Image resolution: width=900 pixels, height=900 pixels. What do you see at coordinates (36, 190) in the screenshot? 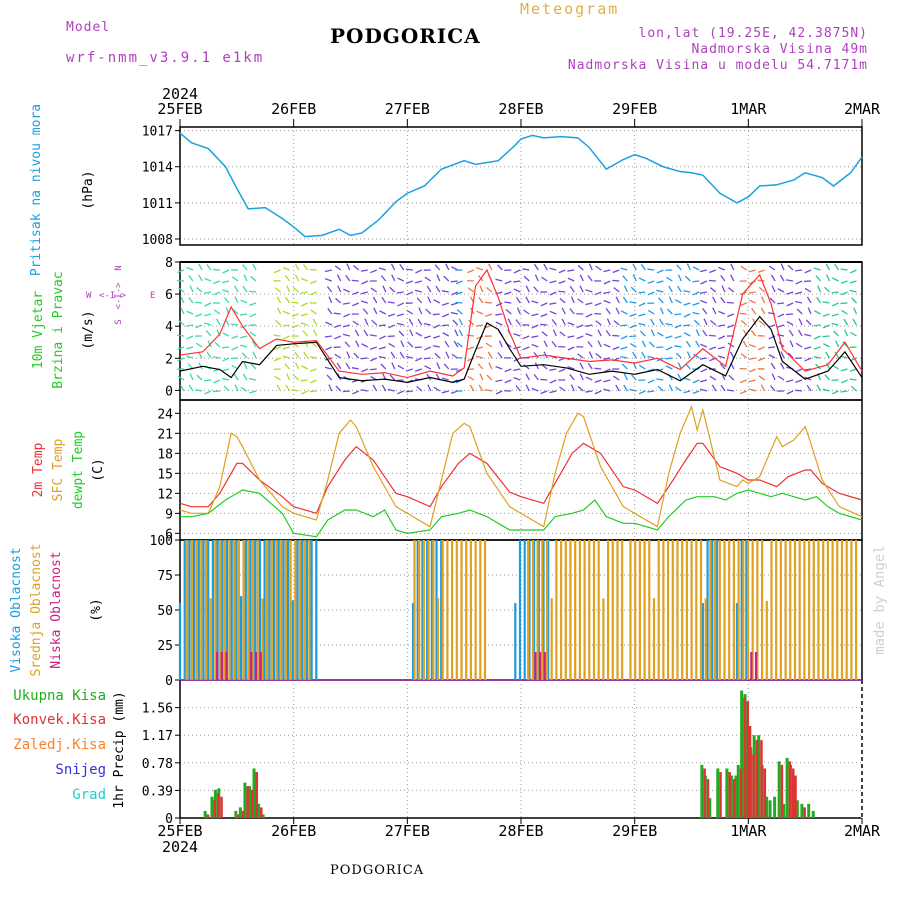
I see `pressure-axis-title: Pritisak na nivou mora` at bounding box center [36, 190].